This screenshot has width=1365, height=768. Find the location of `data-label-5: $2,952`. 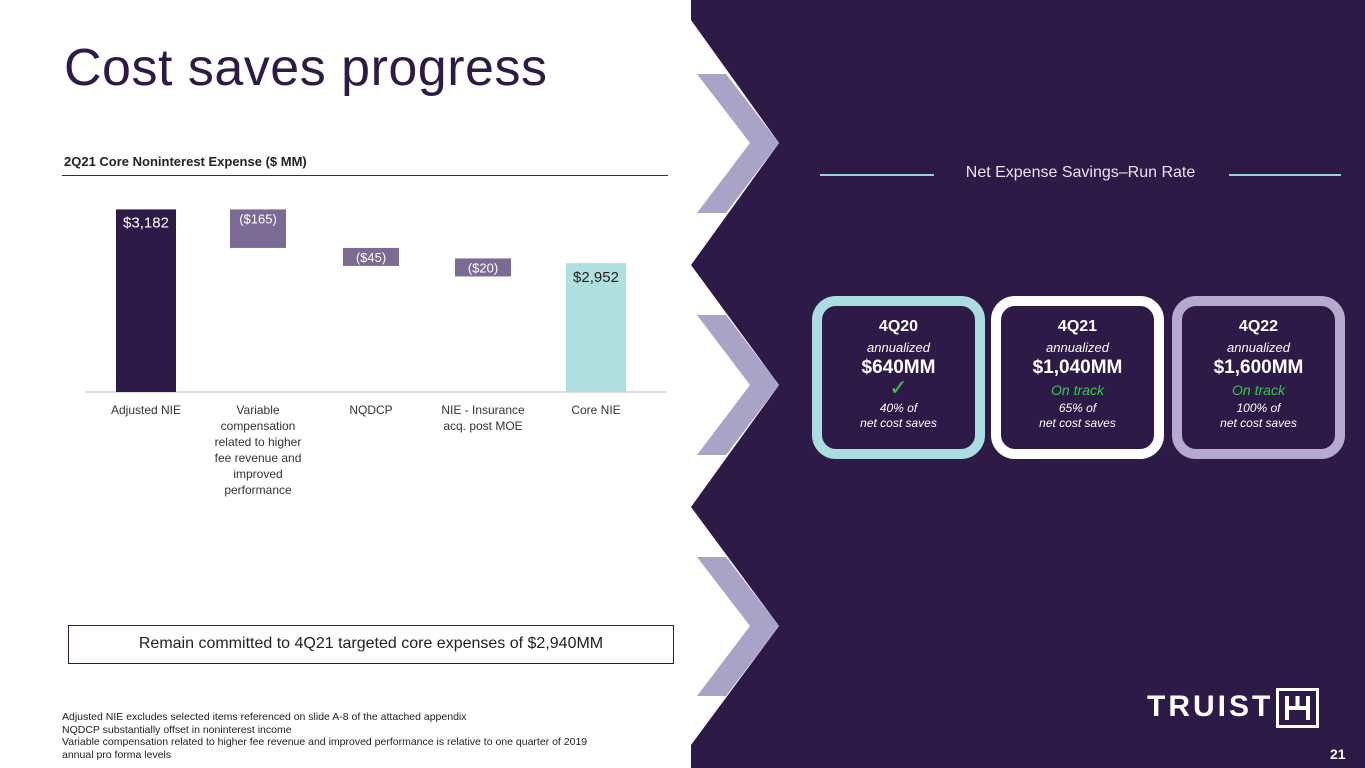

data-label-5: $2,952 is located at coordinates (596, 277).